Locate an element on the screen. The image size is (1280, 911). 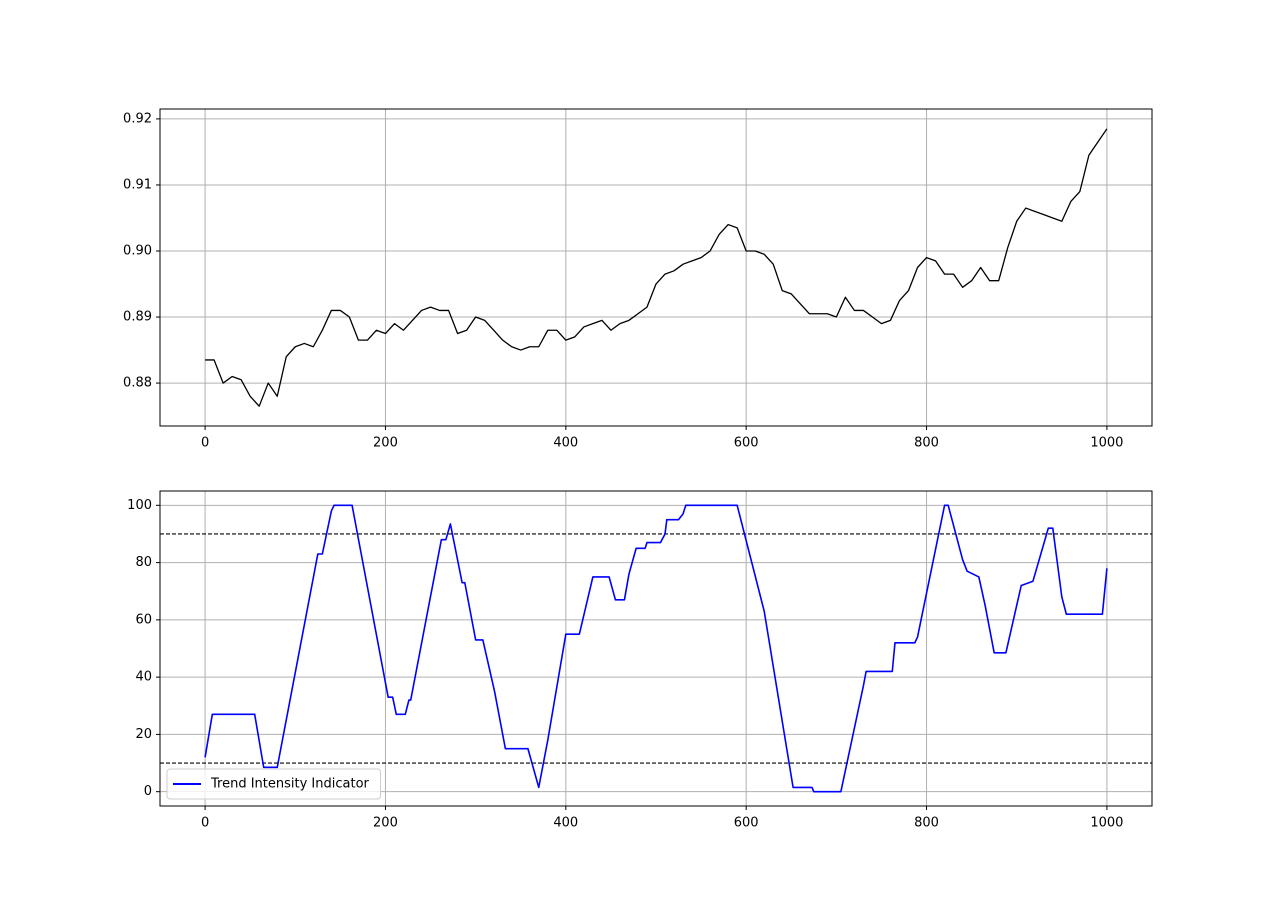
y-tick-label: 100 is located at coordinates (139, 505).